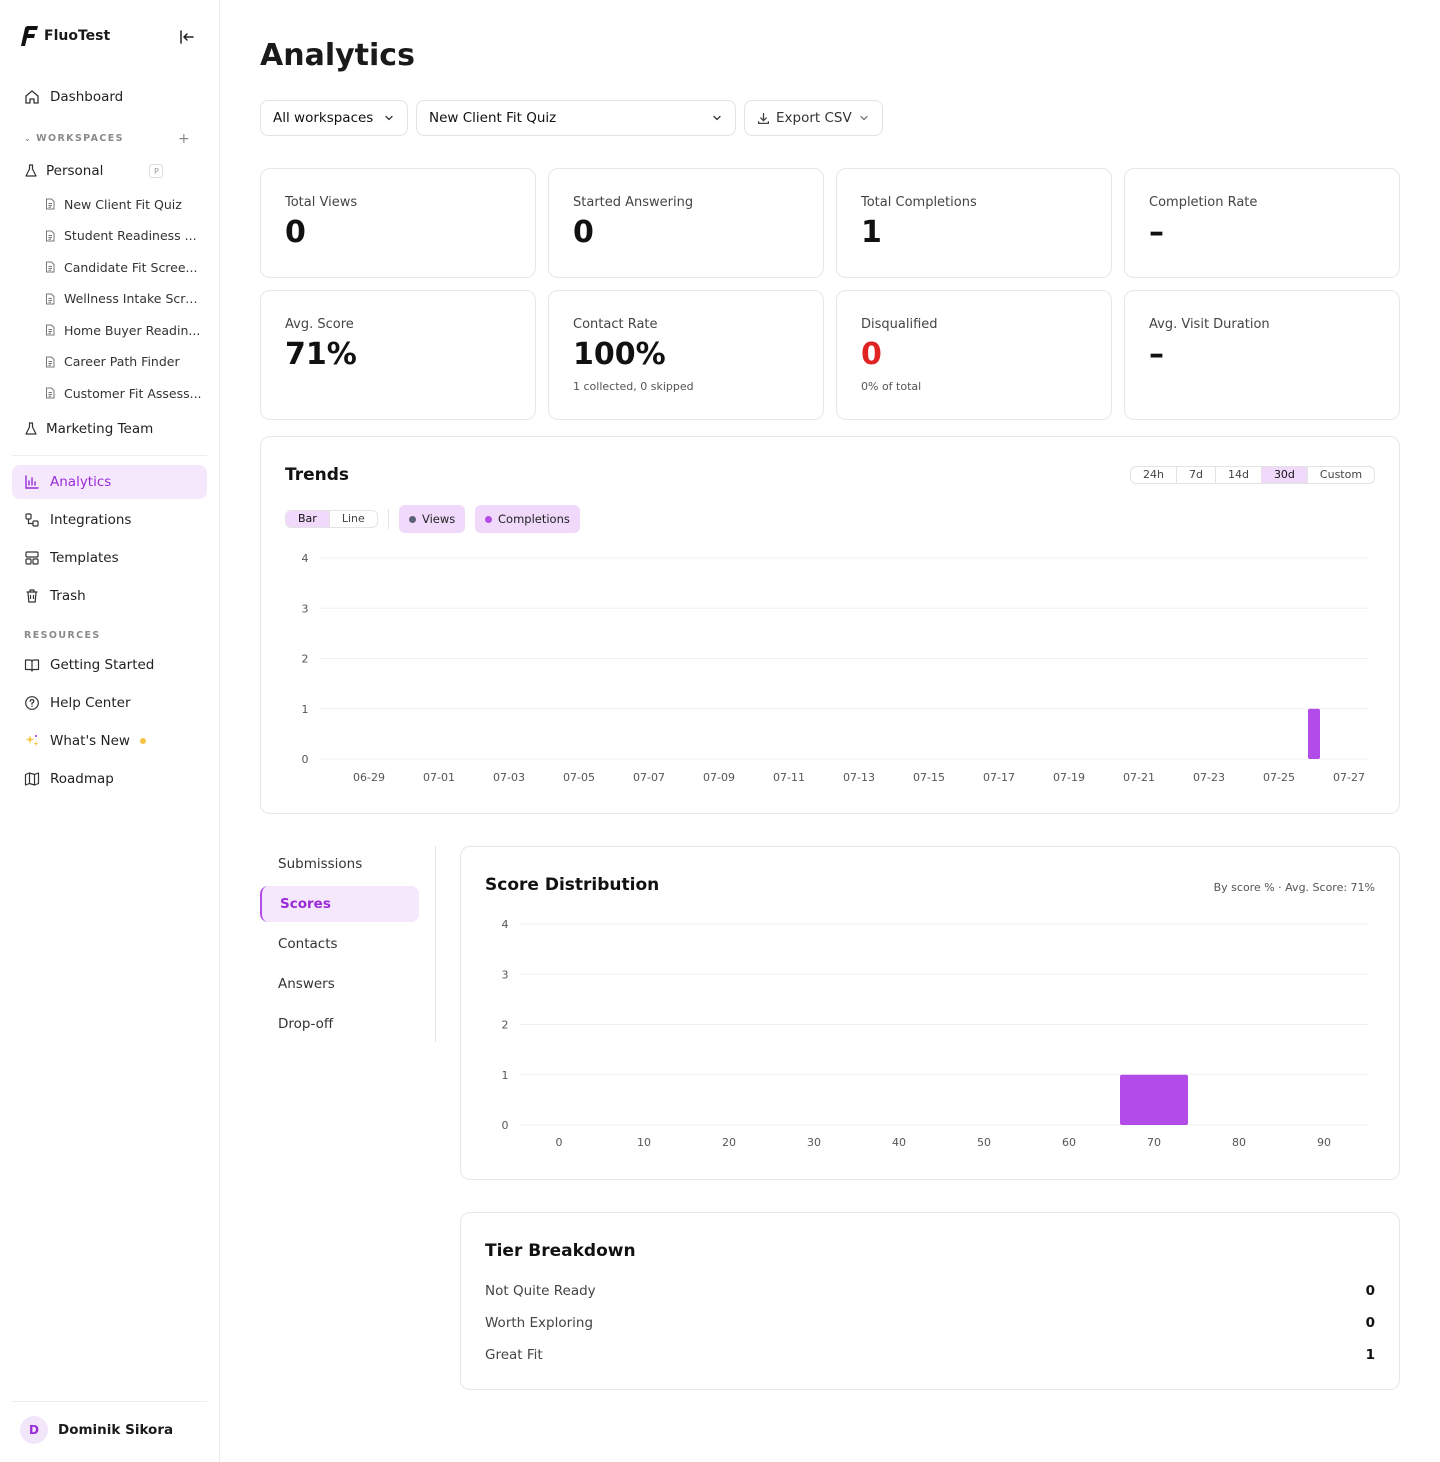  Describe the element at coordinates (29, 36) in the screenshot. I see `fluotest-logo-icon` at that location.